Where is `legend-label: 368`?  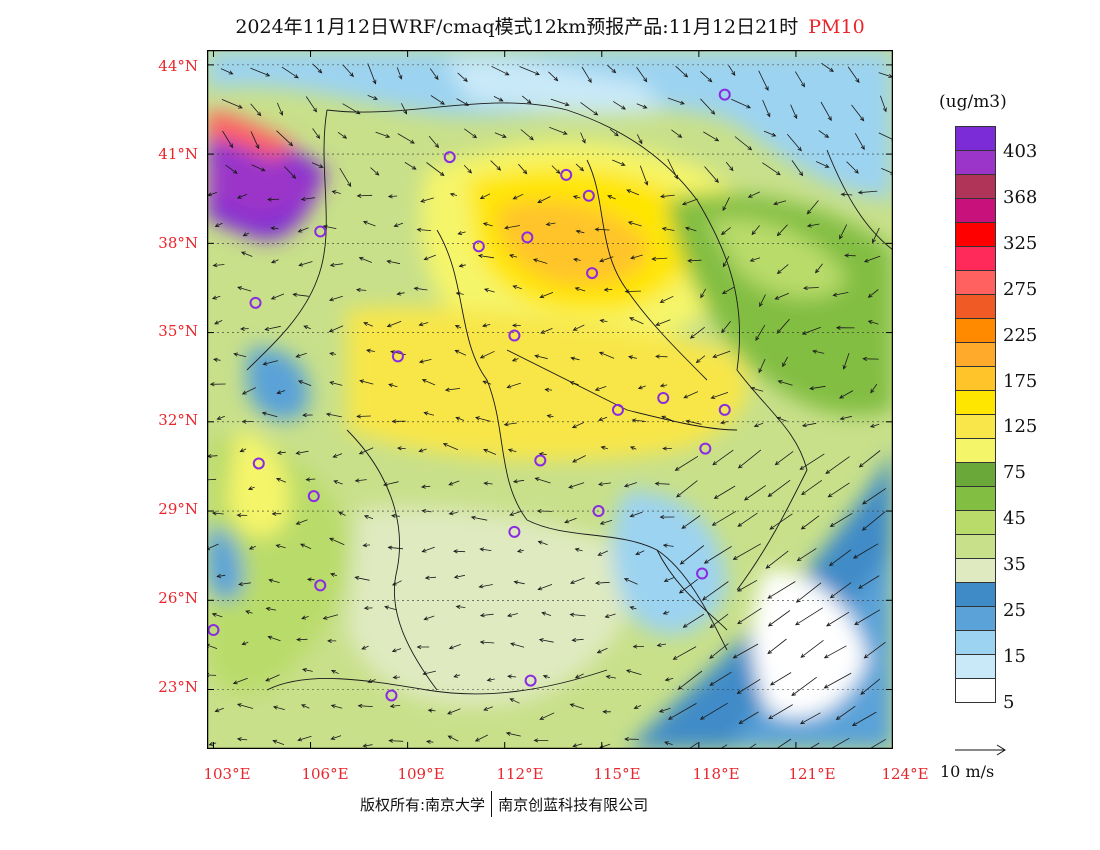
legend-label: 368 is located at coordinates (1020, 197).